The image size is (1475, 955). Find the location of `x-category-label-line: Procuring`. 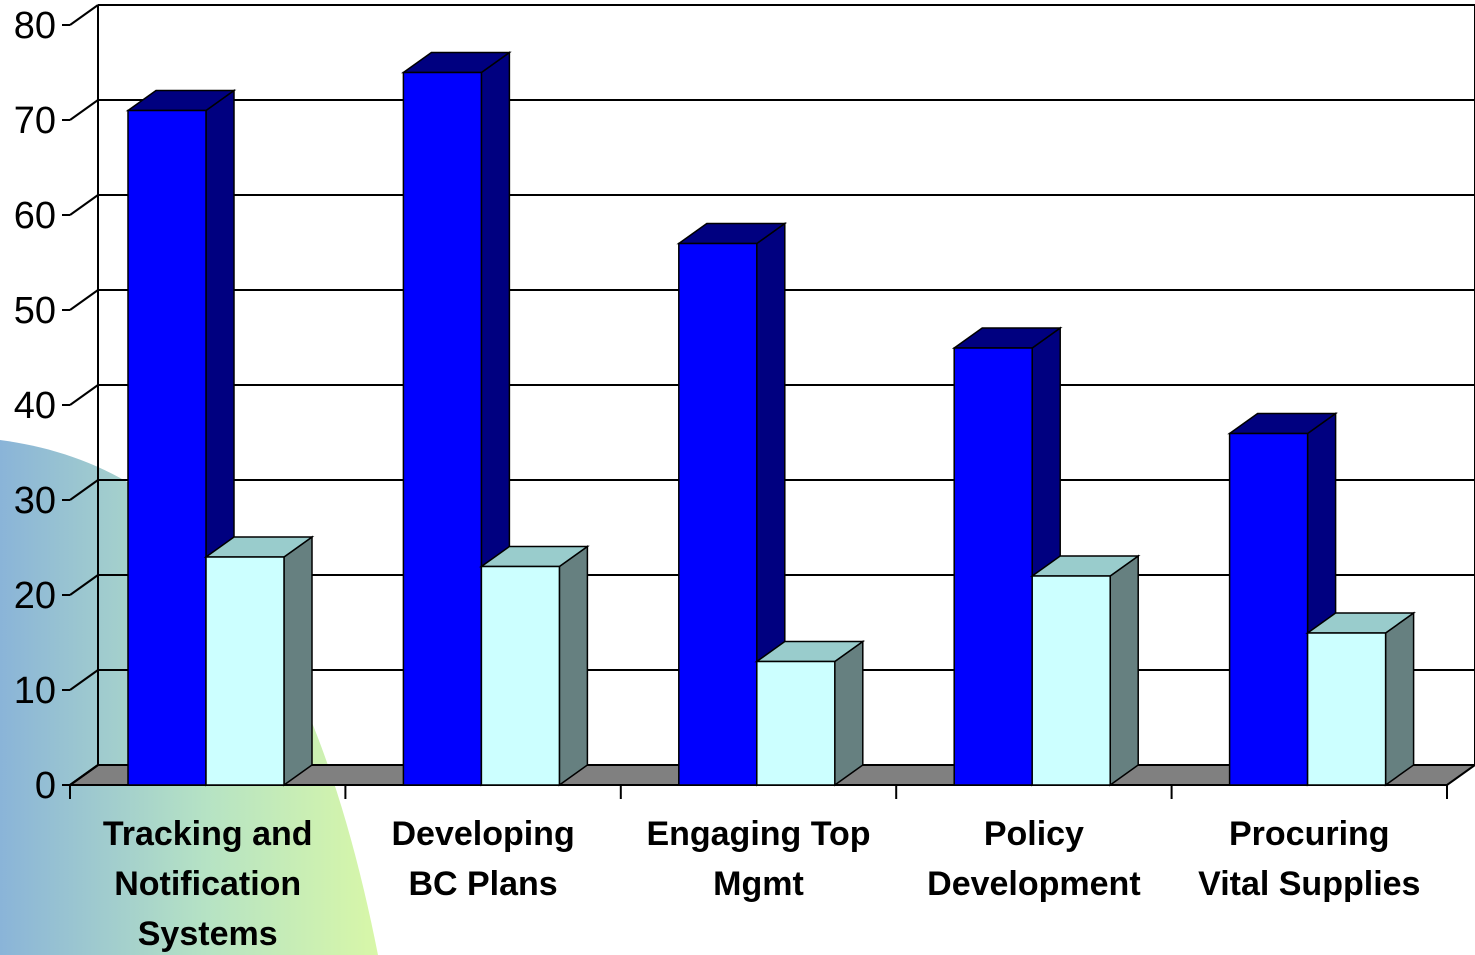

x-category-label-line: Procuring is located at coordinates (1309, 834).